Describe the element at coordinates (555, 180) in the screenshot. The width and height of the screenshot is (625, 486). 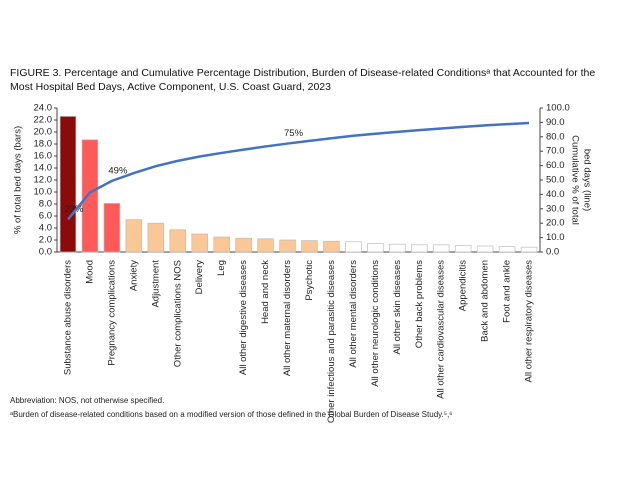
I see `y2-tick-label: 50.0` at that location.